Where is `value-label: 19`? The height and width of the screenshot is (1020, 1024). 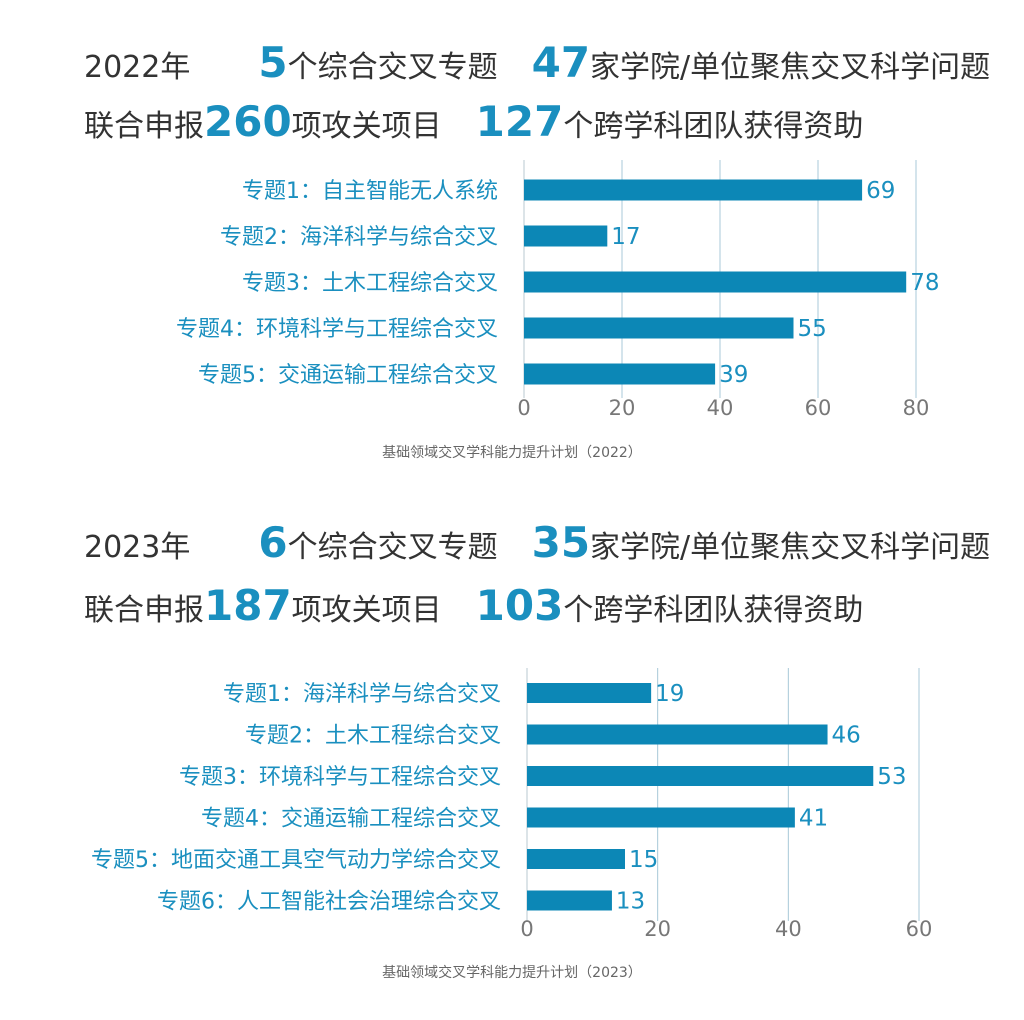 value-label: 19 is located at coordinates (669, 694).